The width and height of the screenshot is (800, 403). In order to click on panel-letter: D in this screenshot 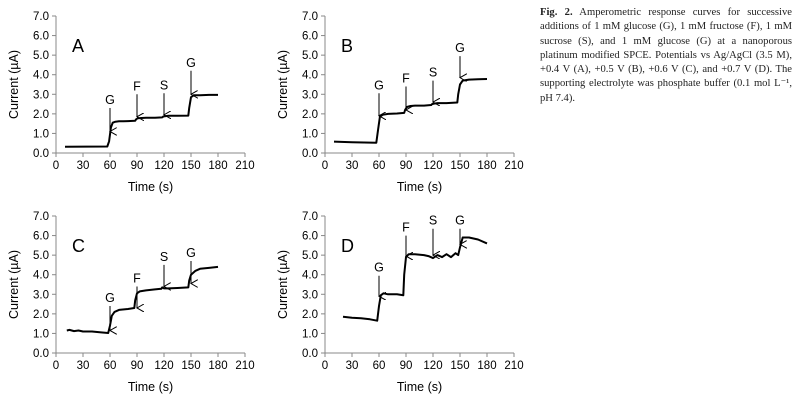, I will do `click(347, 246)`.